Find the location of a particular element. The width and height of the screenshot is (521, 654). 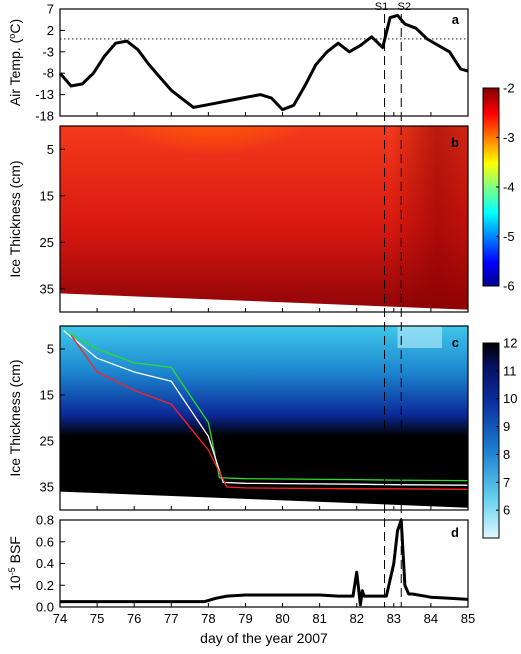

panel-c-y-tick-label-0: 5 is located at coordinates (50, 349).